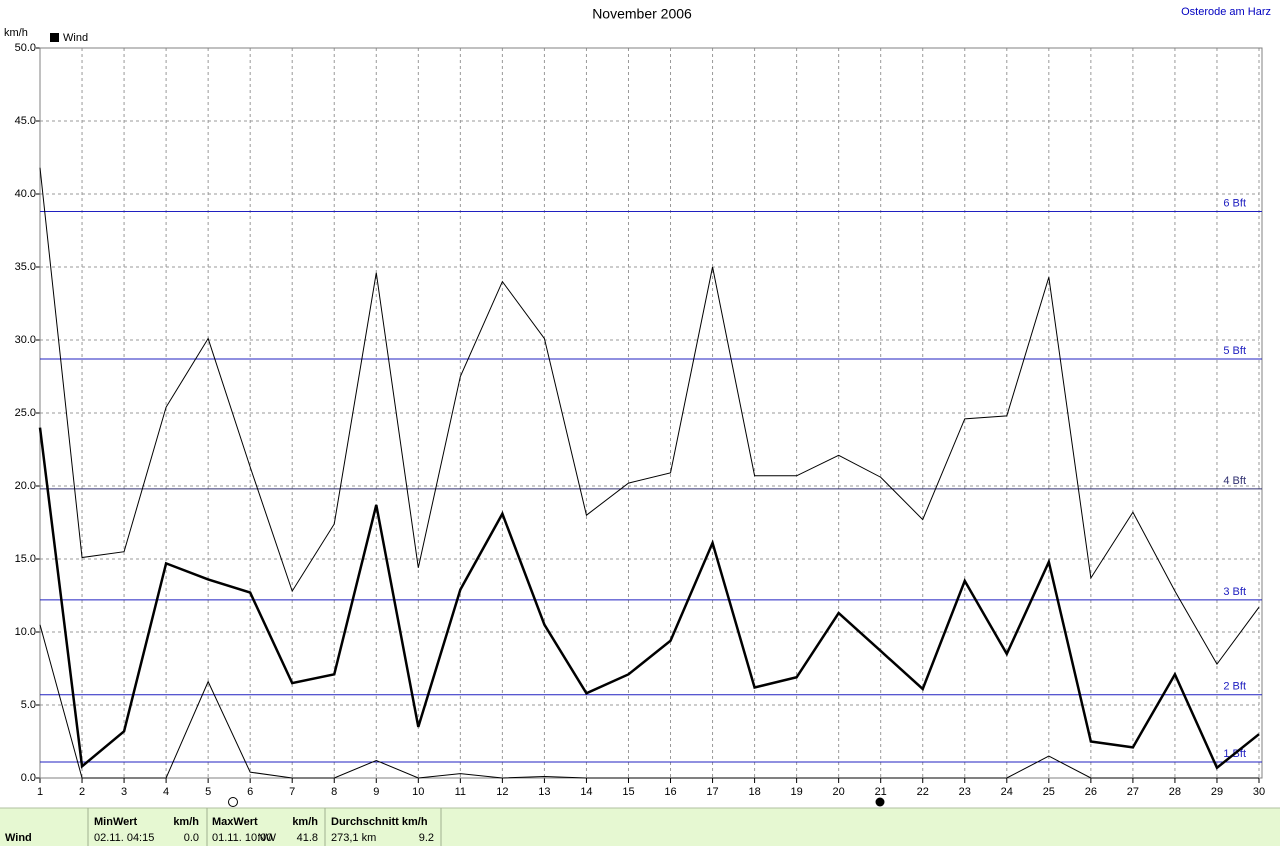 This screenshot has height=846, width=1280. What do you see at coordinates (242, 838) in the screenshot?
I see `max-time: 01.11. 10:00` at bounding box center [242, 838].